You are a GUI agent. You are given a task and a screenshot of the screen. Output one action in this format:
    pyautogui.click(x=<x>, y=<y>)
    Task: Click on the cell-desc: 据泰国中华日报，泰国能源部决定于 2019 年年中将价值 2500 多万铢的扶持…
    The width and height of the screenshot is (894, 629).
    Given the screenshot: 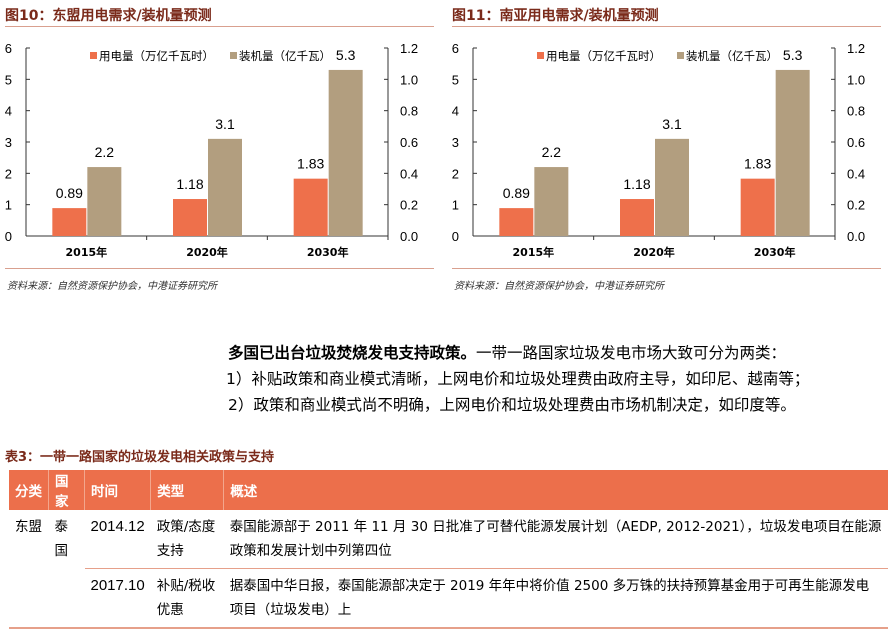 What is the action you would take?
    pyautogui.click(x=555, y=598)
    